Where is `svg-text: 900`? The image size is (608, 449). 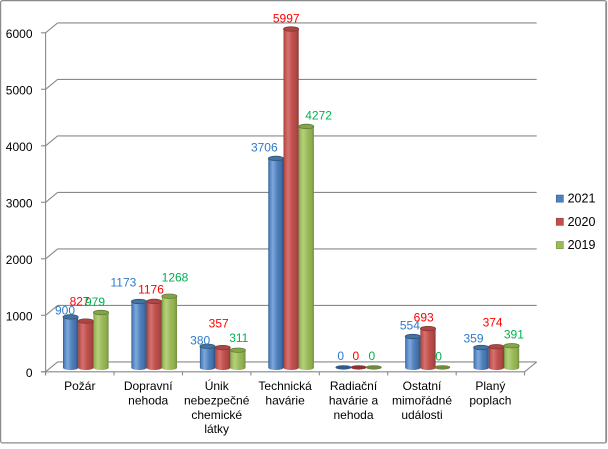 svg-text: 900 is located at coordinates (65, 310).